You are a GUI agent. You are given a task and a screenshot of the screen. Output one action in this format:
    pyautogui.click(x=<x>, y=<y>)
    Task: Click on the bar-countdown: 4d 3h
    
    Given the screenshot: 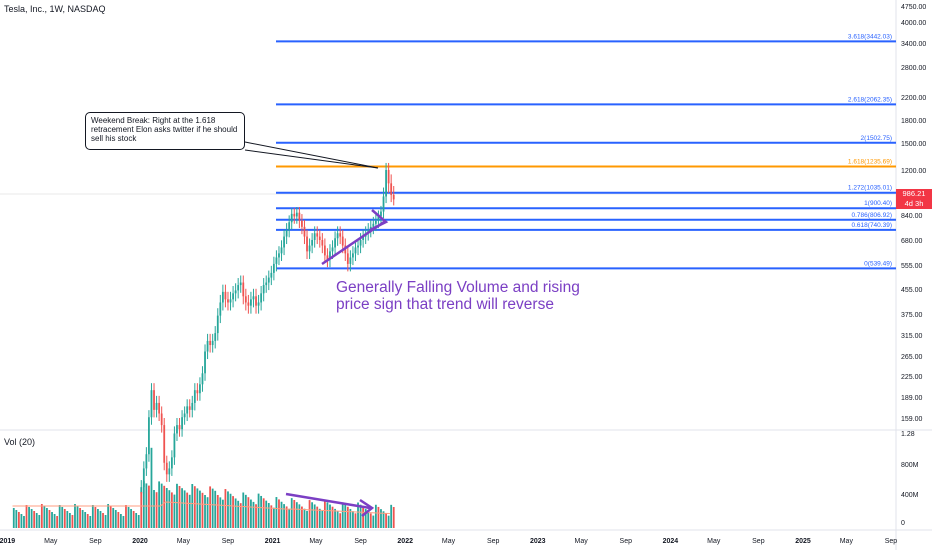 What is the action you would take?
    pyautogui.click(x=914, y=203)
    